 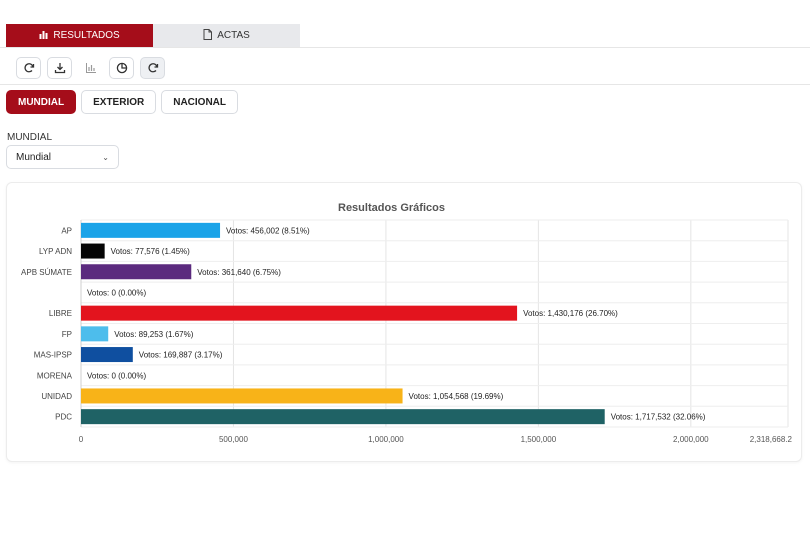 What do you see at coordinates (34, 157) in the screenshot?
I see `region-select-value: Mundial` at bounding box center [34, 157].